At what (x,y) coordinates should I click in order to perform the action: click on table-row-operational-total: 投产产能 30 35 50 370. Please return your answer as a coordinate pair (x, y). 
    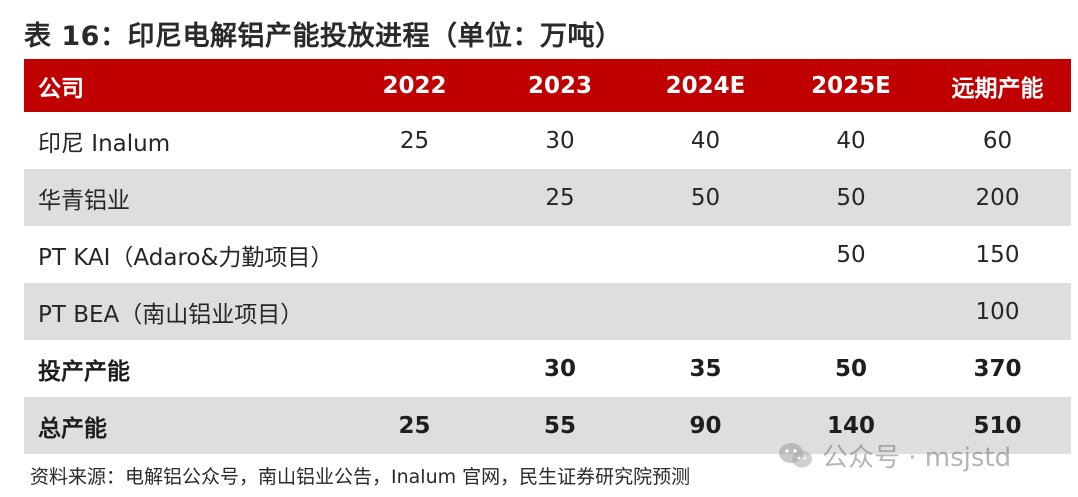
    Looking at the image, I should click on (547, 368).